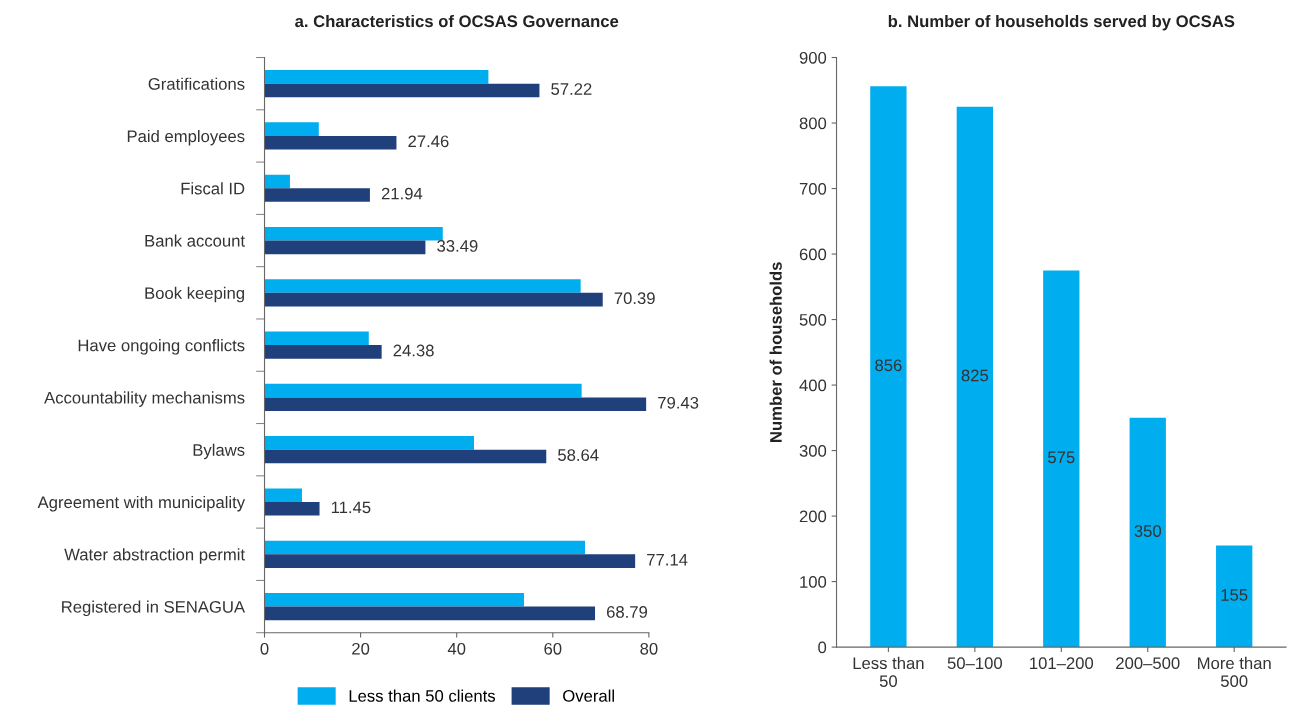  I want to click on y-tick-label: 300, so click(813, 450).